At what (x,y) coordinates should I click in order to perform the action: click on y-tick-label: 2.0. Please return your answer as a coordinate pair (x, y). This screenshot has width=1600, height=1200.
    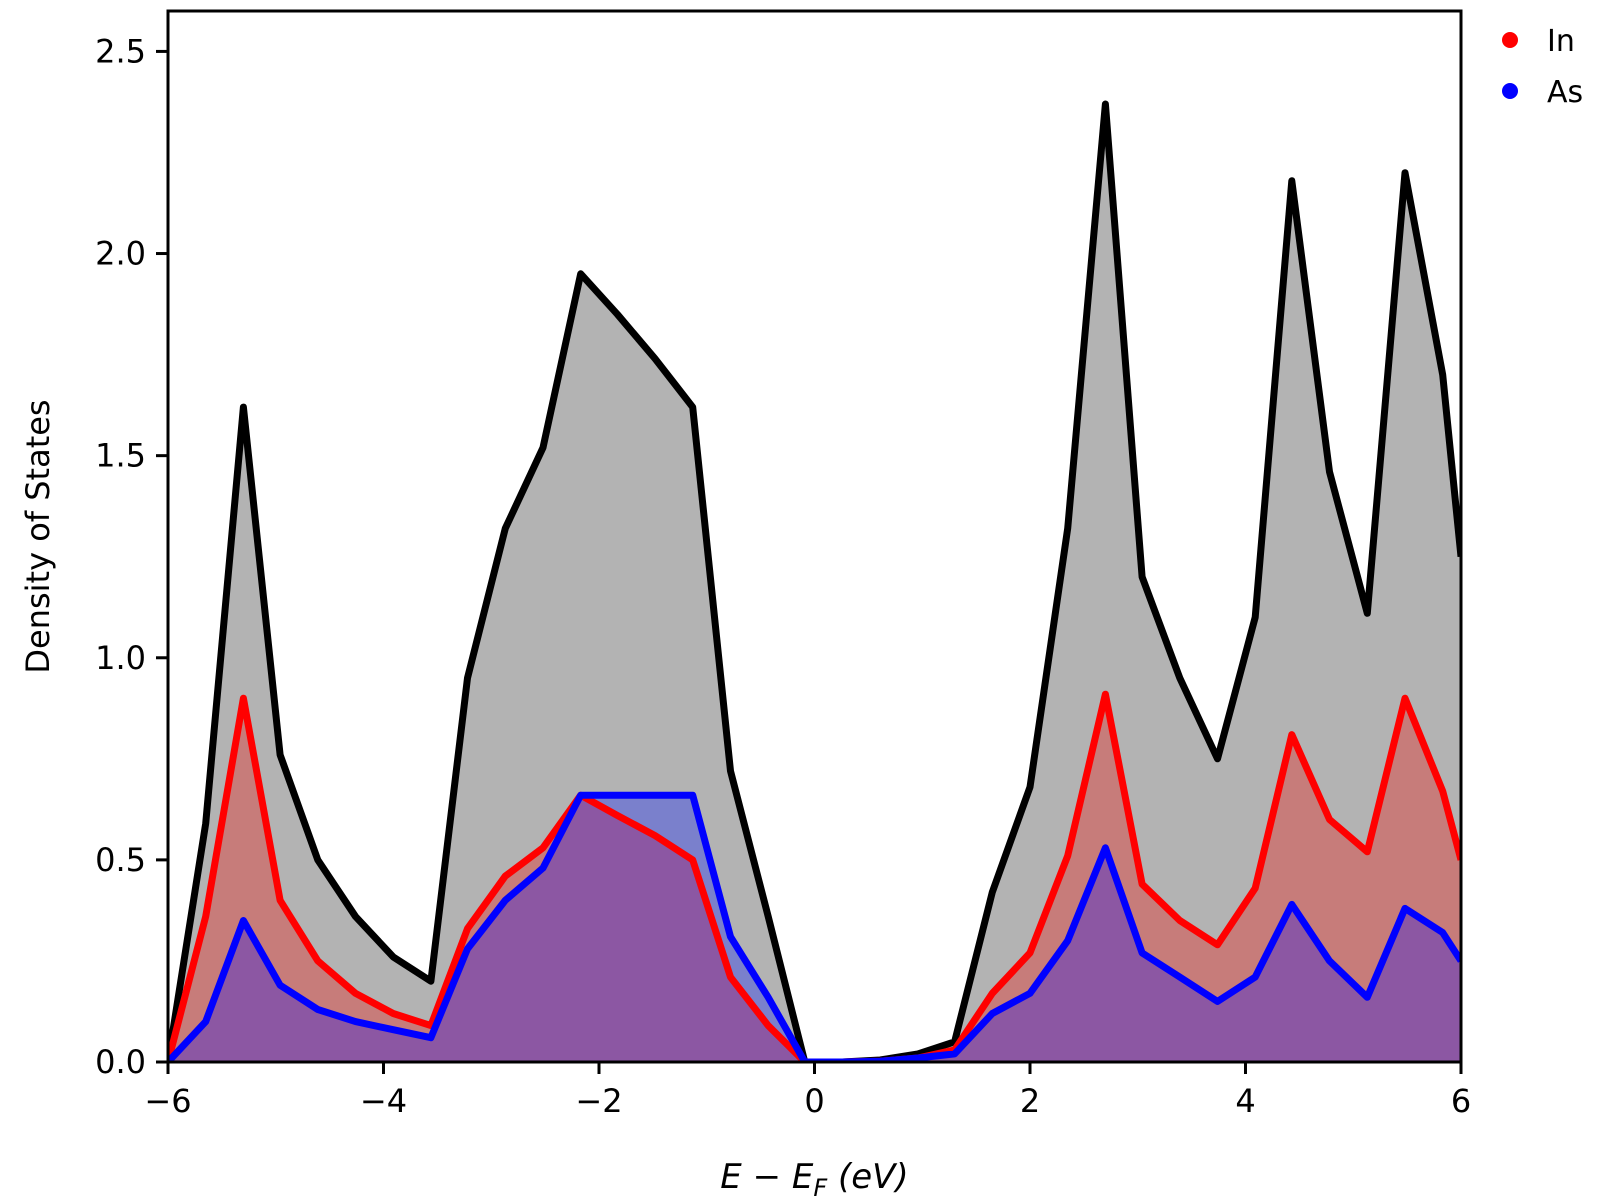
    Looking at the image, I should click on (120, 254).